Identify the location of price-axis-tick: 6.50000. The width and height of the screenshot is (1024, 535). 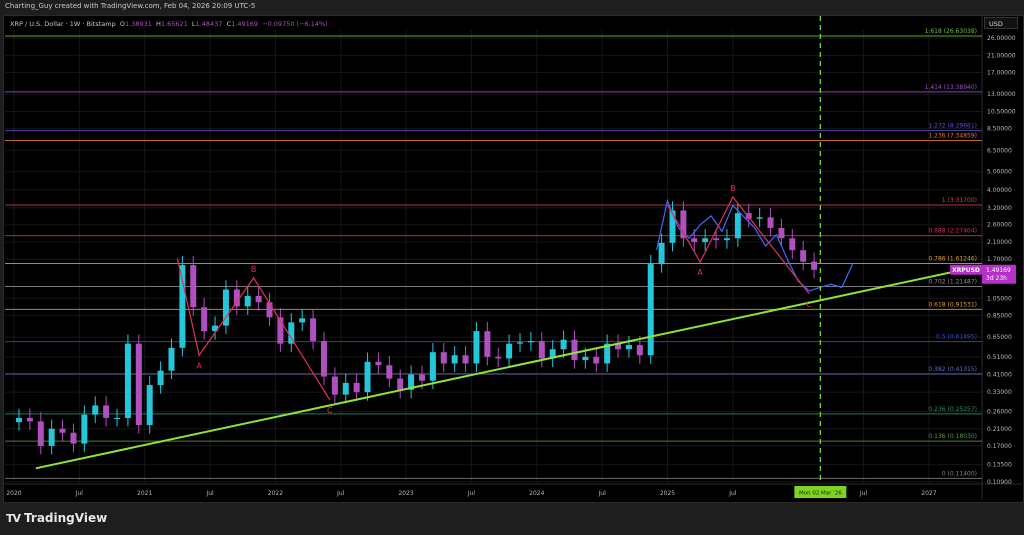
(999, 150).